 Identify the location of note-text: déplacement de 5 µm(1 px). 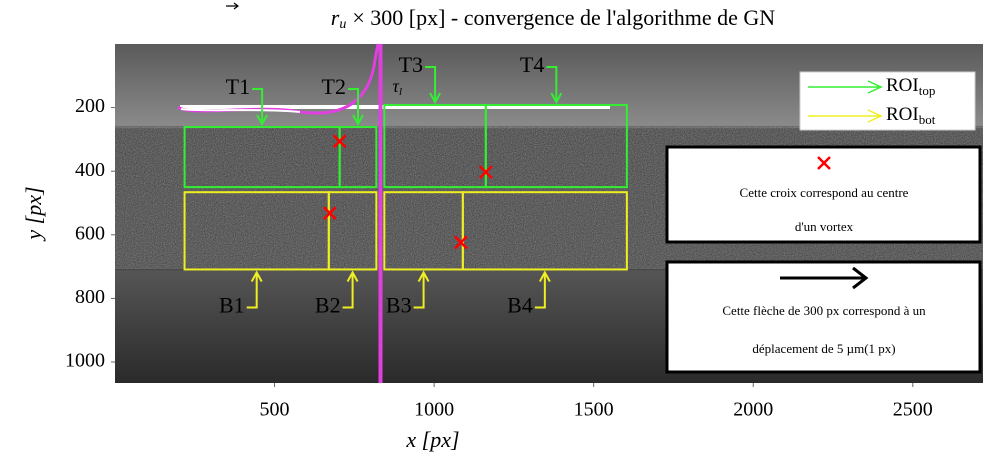
(823, 348).